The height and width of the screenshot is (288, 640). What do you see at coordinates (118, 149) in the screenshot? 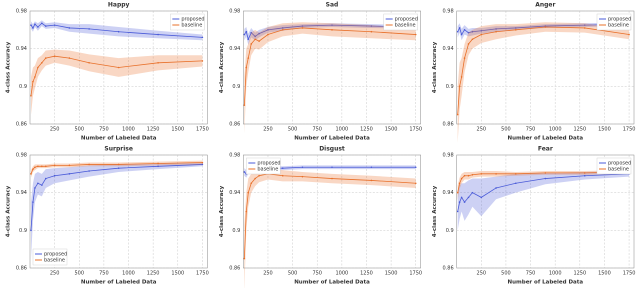
I see `chart-title: Surprise` at bounding box center [118, 149].